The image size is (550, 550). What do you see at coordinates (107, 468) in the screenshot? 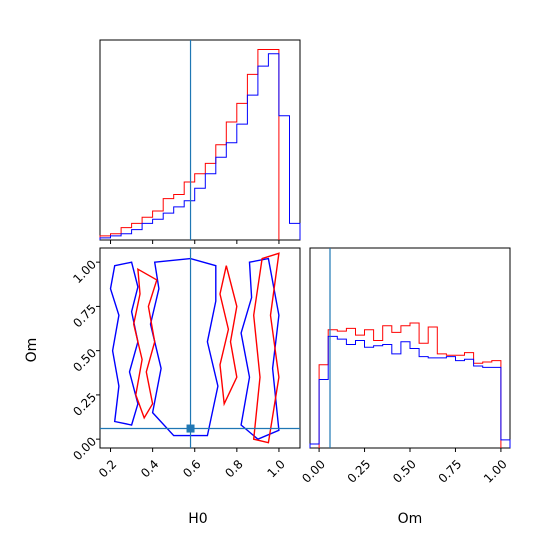
I see `h0-tick-label: 0.2` at bounding box center [107, 468].